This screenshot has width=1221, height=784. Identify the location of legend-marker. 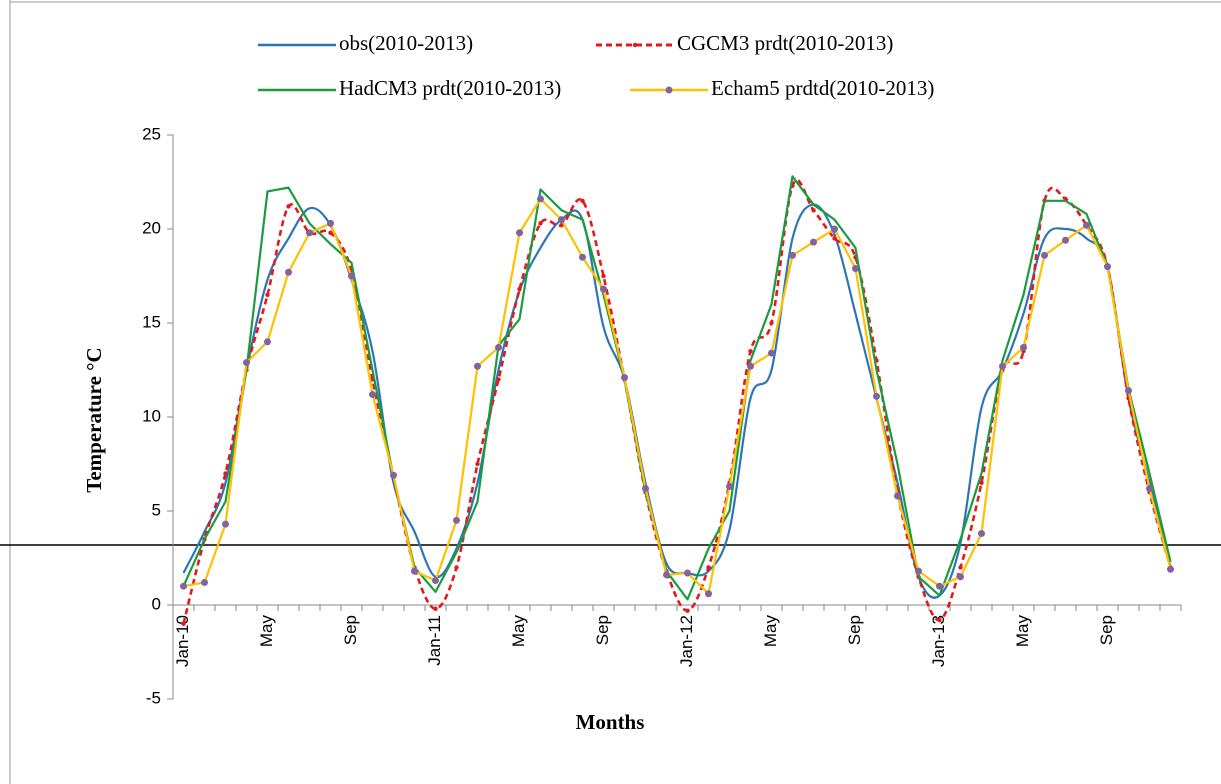
(669, 90).